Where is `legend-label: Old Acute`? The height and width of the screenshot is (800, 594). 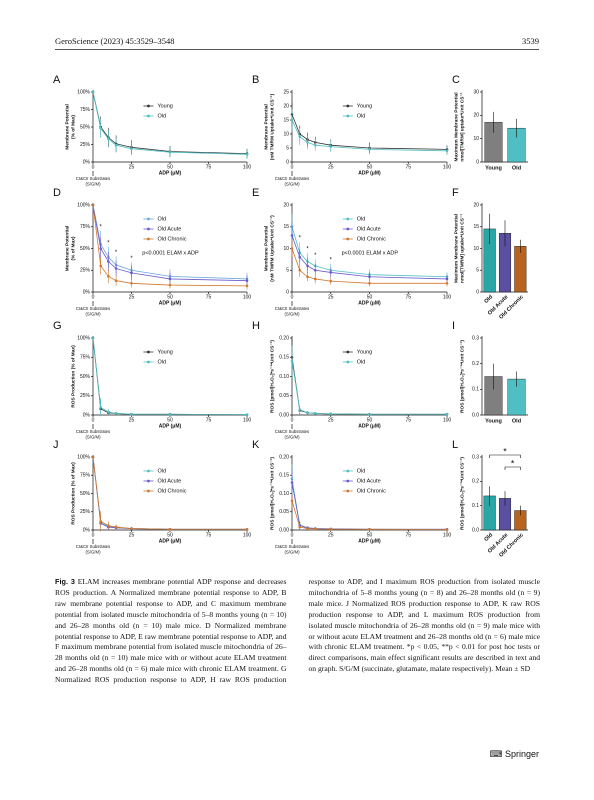 legend-label: Old Acute is located at coordinates (369, 481).